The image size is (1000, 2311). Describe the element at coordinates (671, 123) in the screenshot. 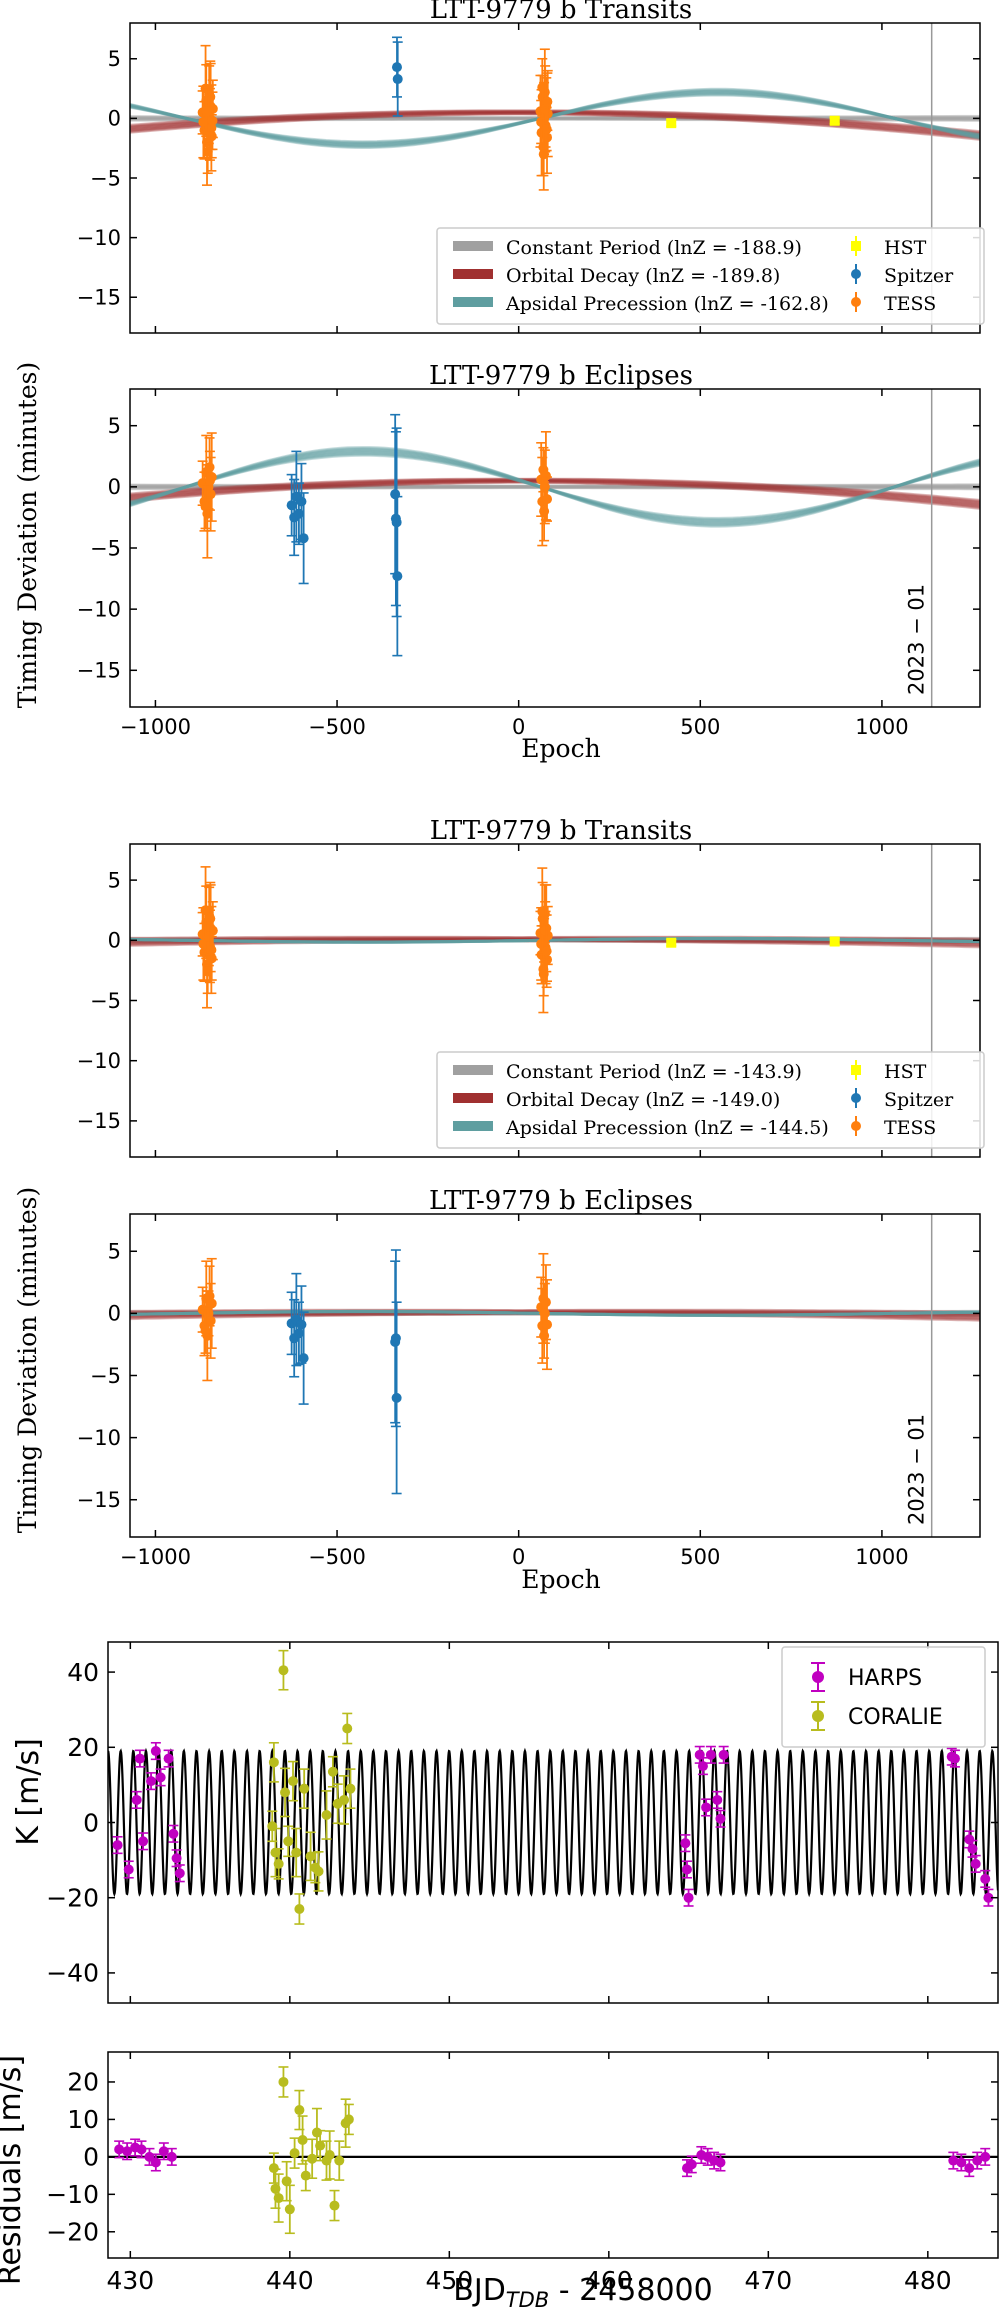

I see `hst-point` at that location.